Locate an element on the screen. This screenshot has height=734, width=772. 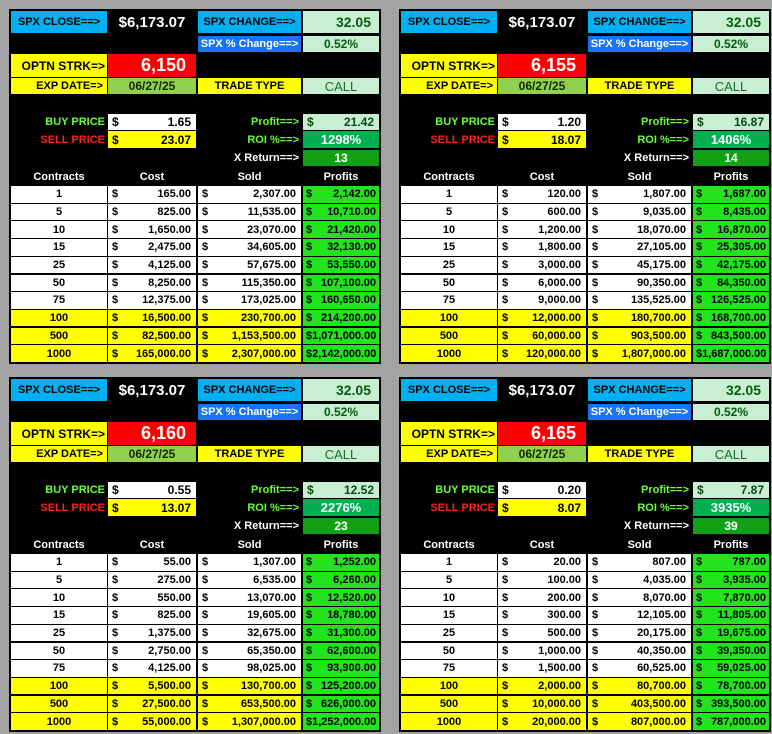
row-profit: $10,710.00 is located at coordinates (341, 212).